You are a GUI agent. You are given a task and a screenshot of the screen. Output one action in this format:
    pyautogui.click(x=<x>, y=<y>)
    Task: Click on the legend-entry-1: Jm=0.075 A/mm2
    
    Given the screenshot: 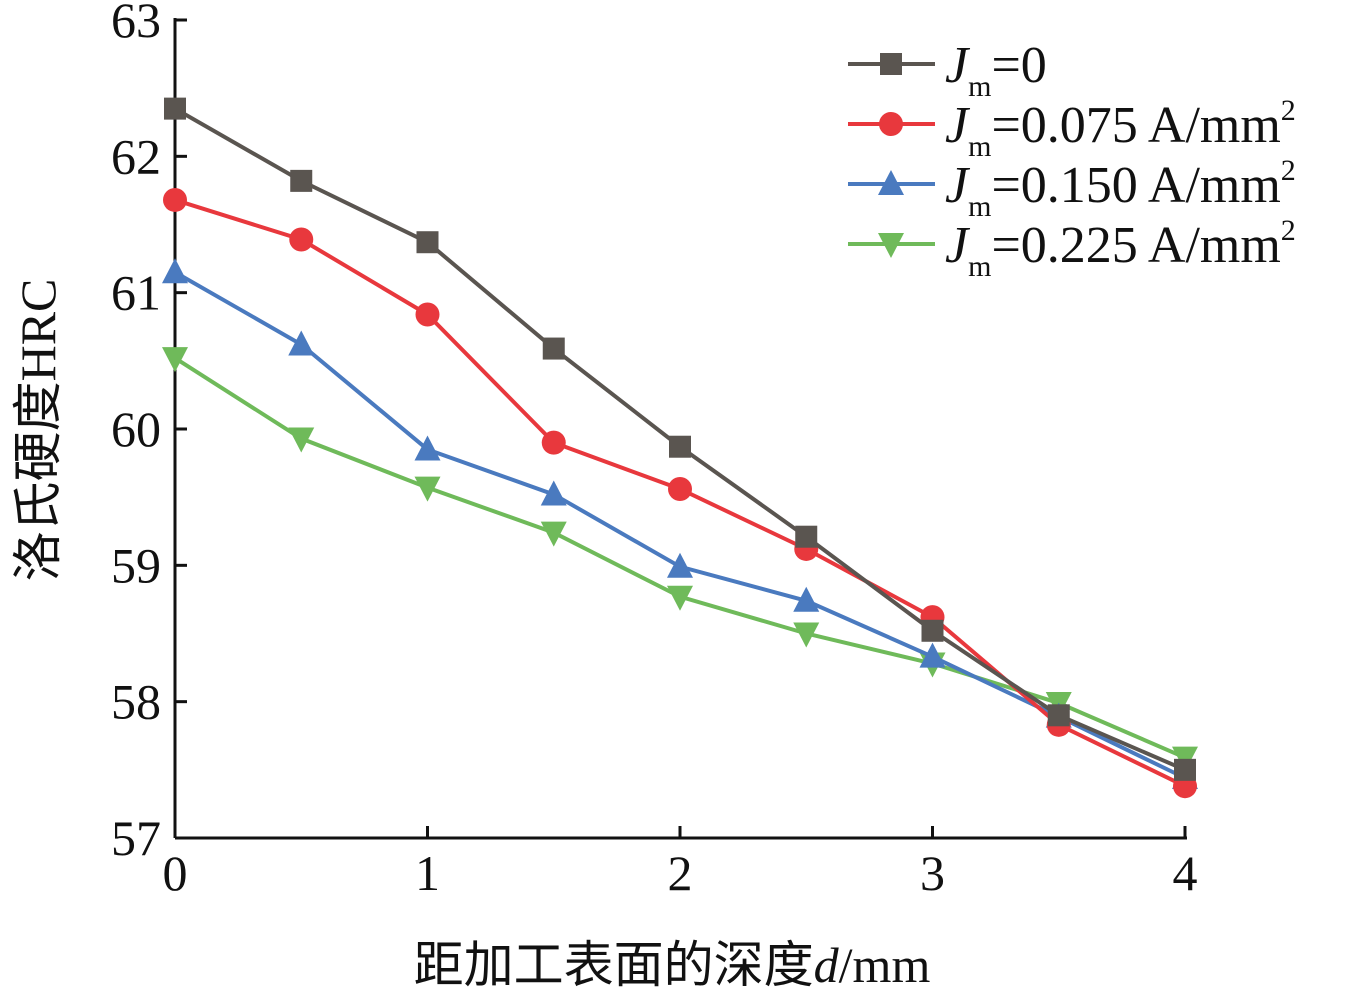 What is the action you would take?
    pyautogui.click(x=1072, y=128)
    